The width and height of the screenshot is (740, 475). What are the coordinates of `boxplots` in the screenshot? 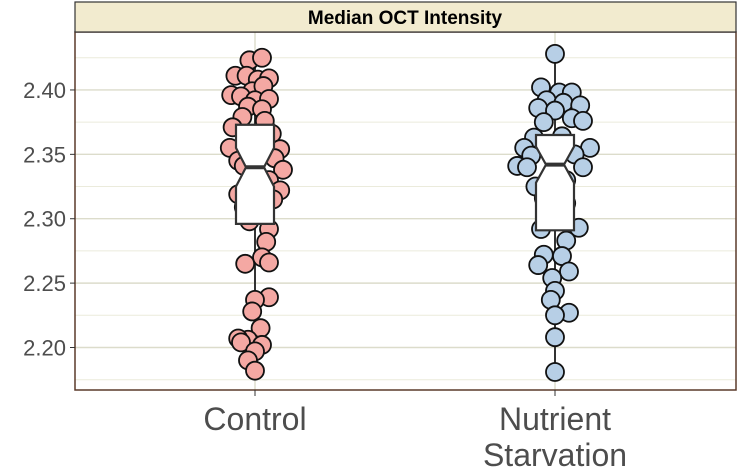 It's located at (405, 177).